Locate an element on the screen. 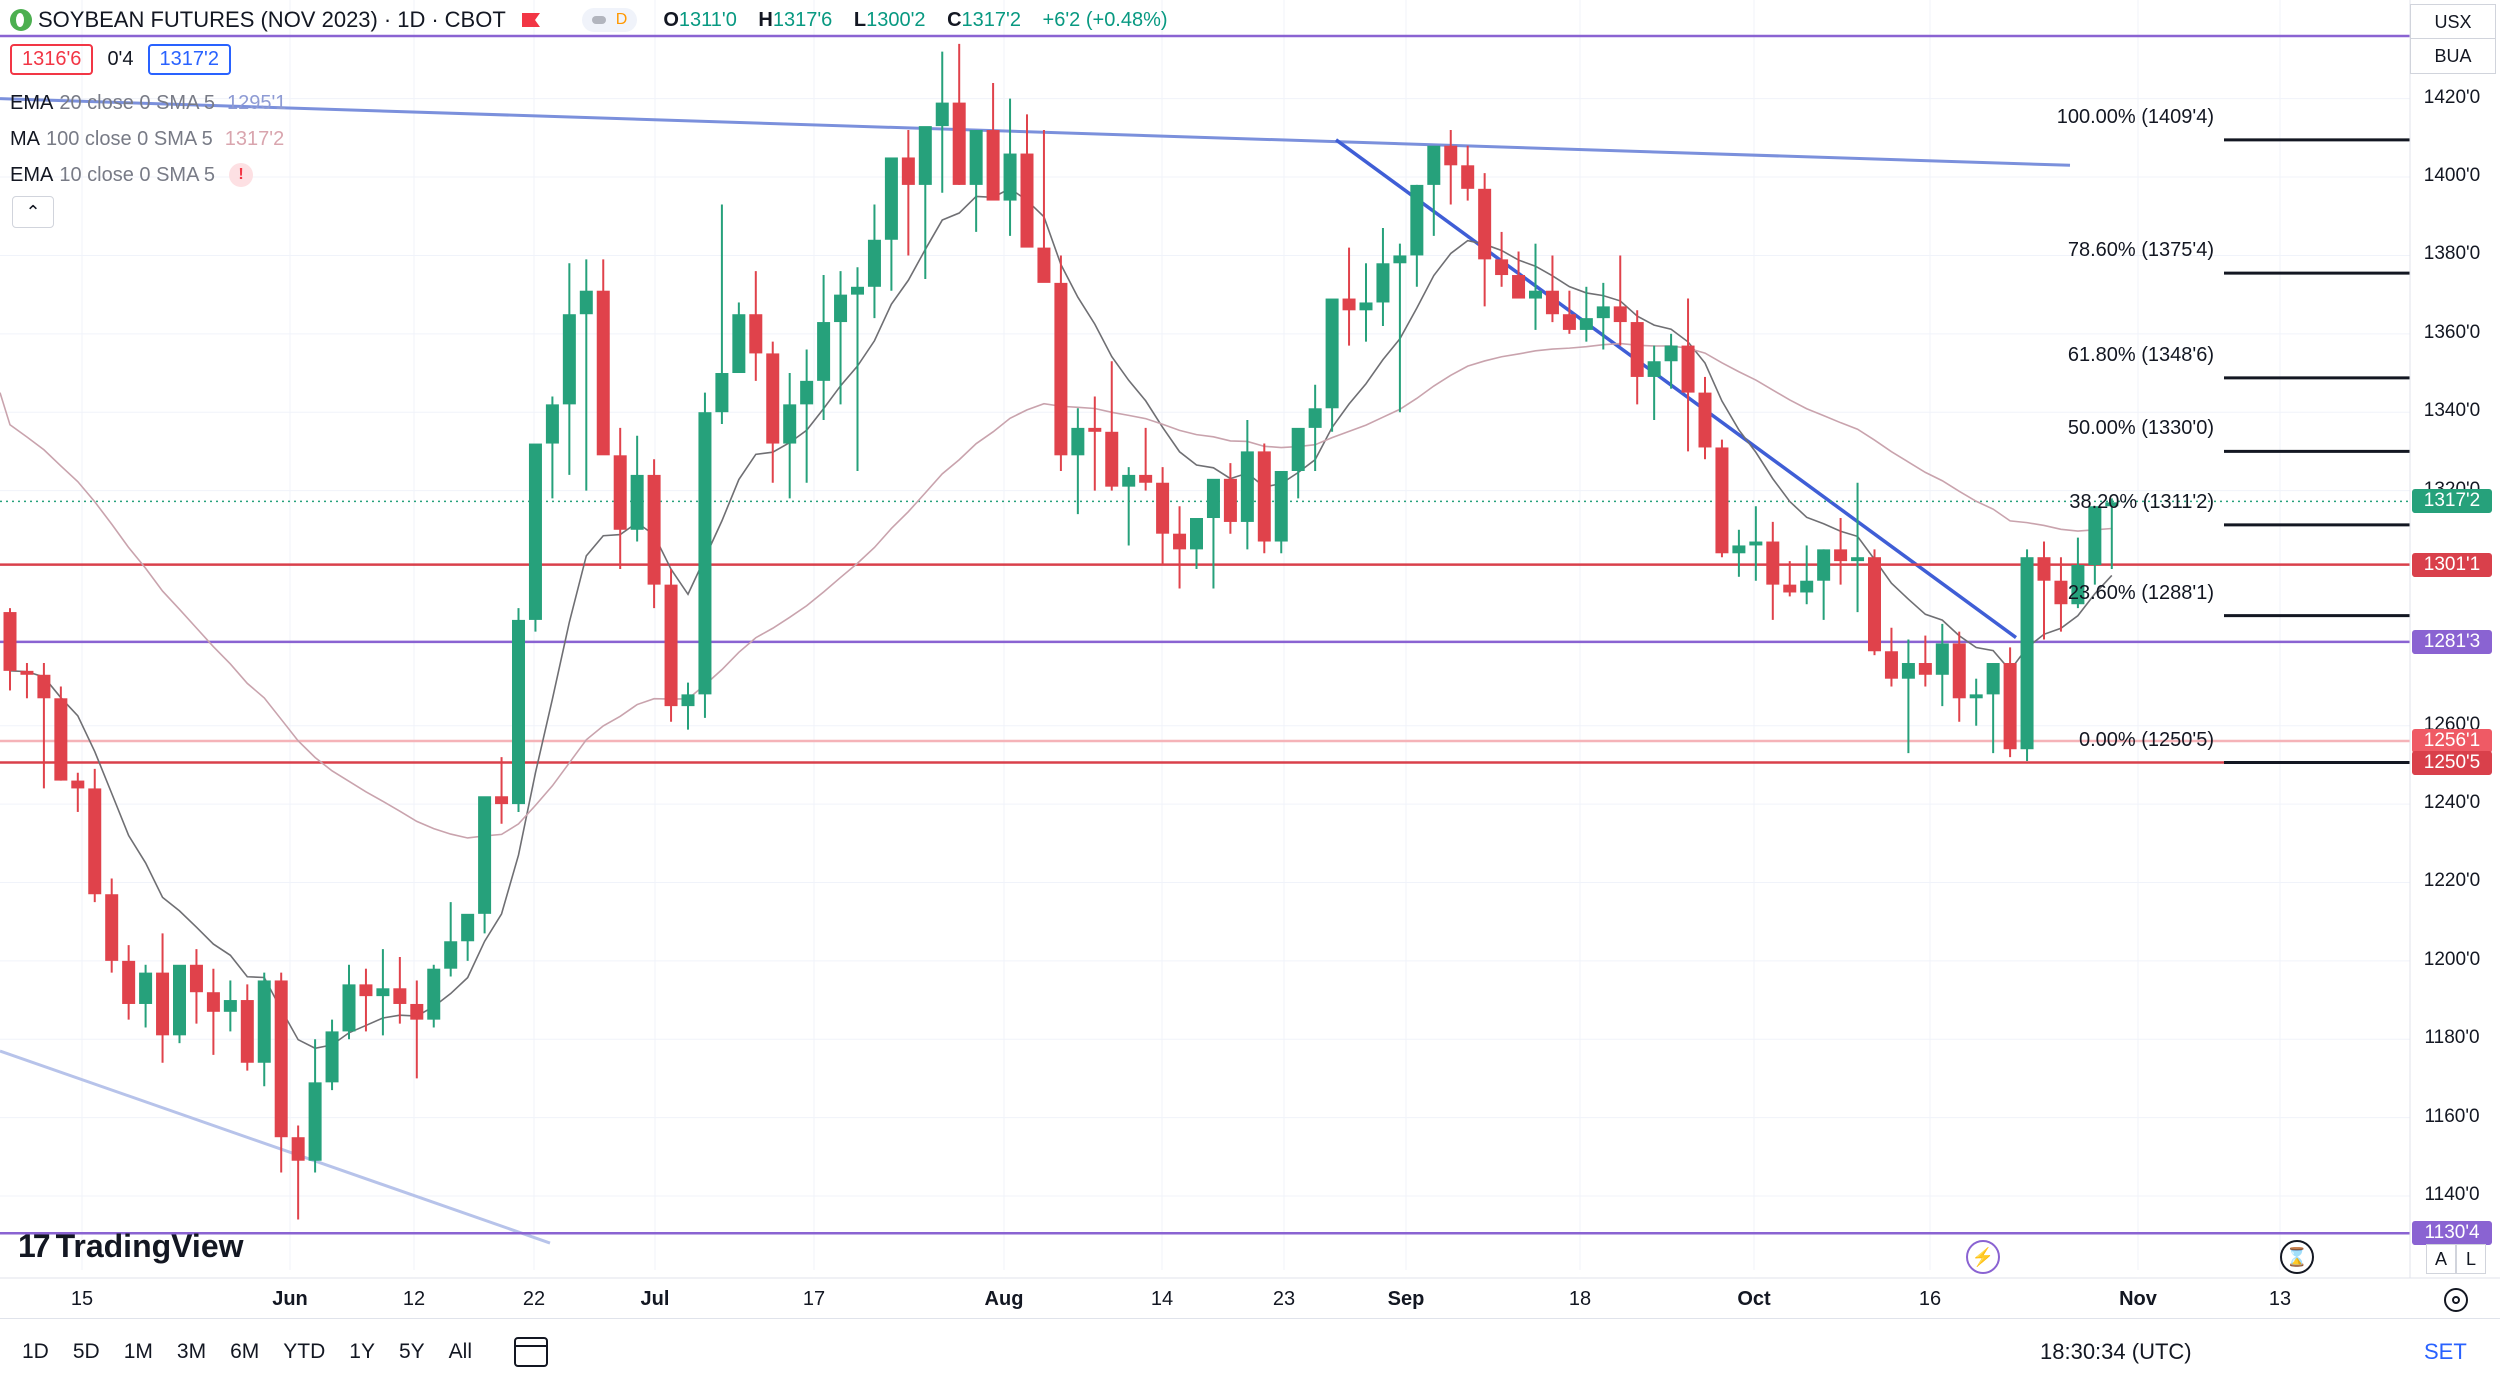 The height and width of the screenshot is (1385, 2500). gear-icon is located at coordinates (2456, 1300).